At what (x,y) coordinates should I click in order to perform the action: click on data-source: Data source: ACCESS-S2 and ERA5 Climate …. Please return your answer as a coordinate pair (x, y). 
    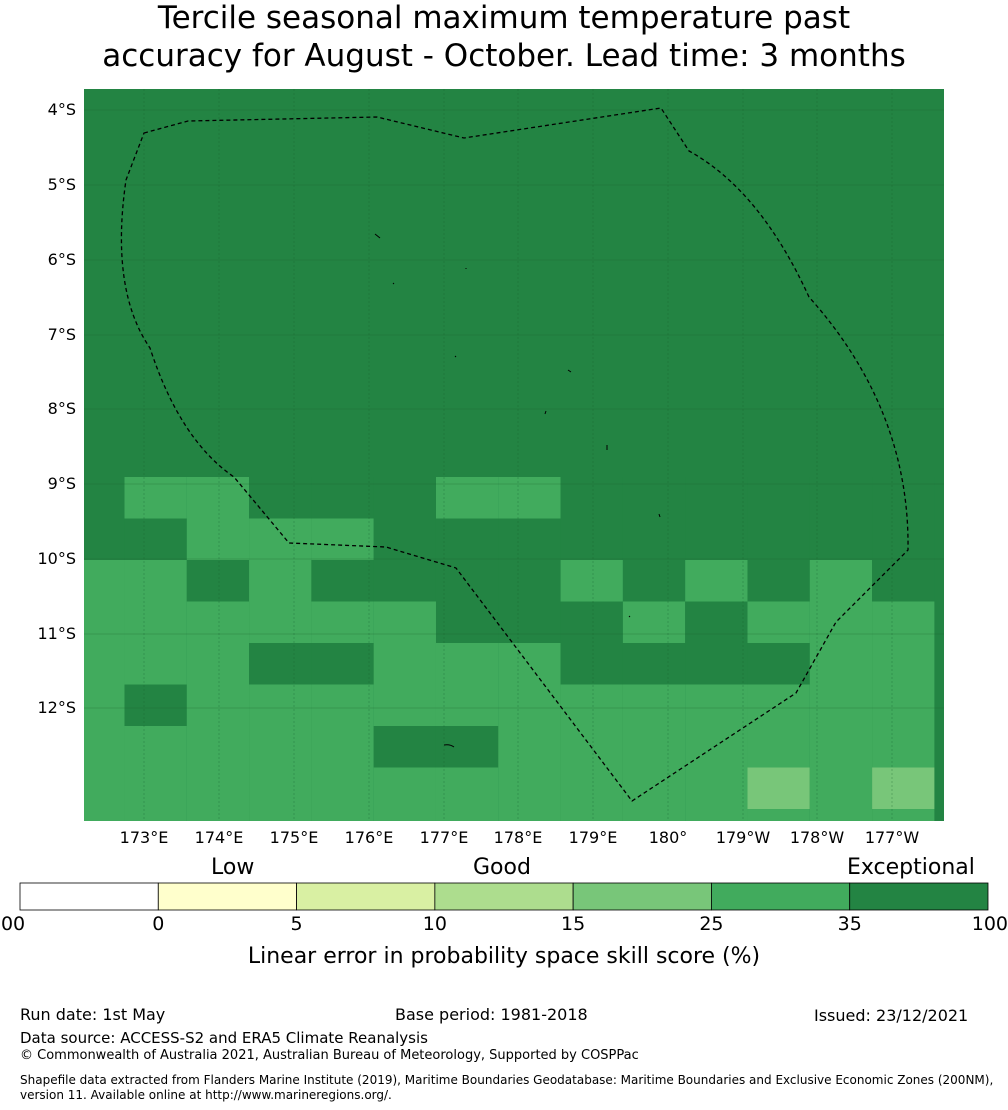
    Looking at the image, I should click on (224, 1038).